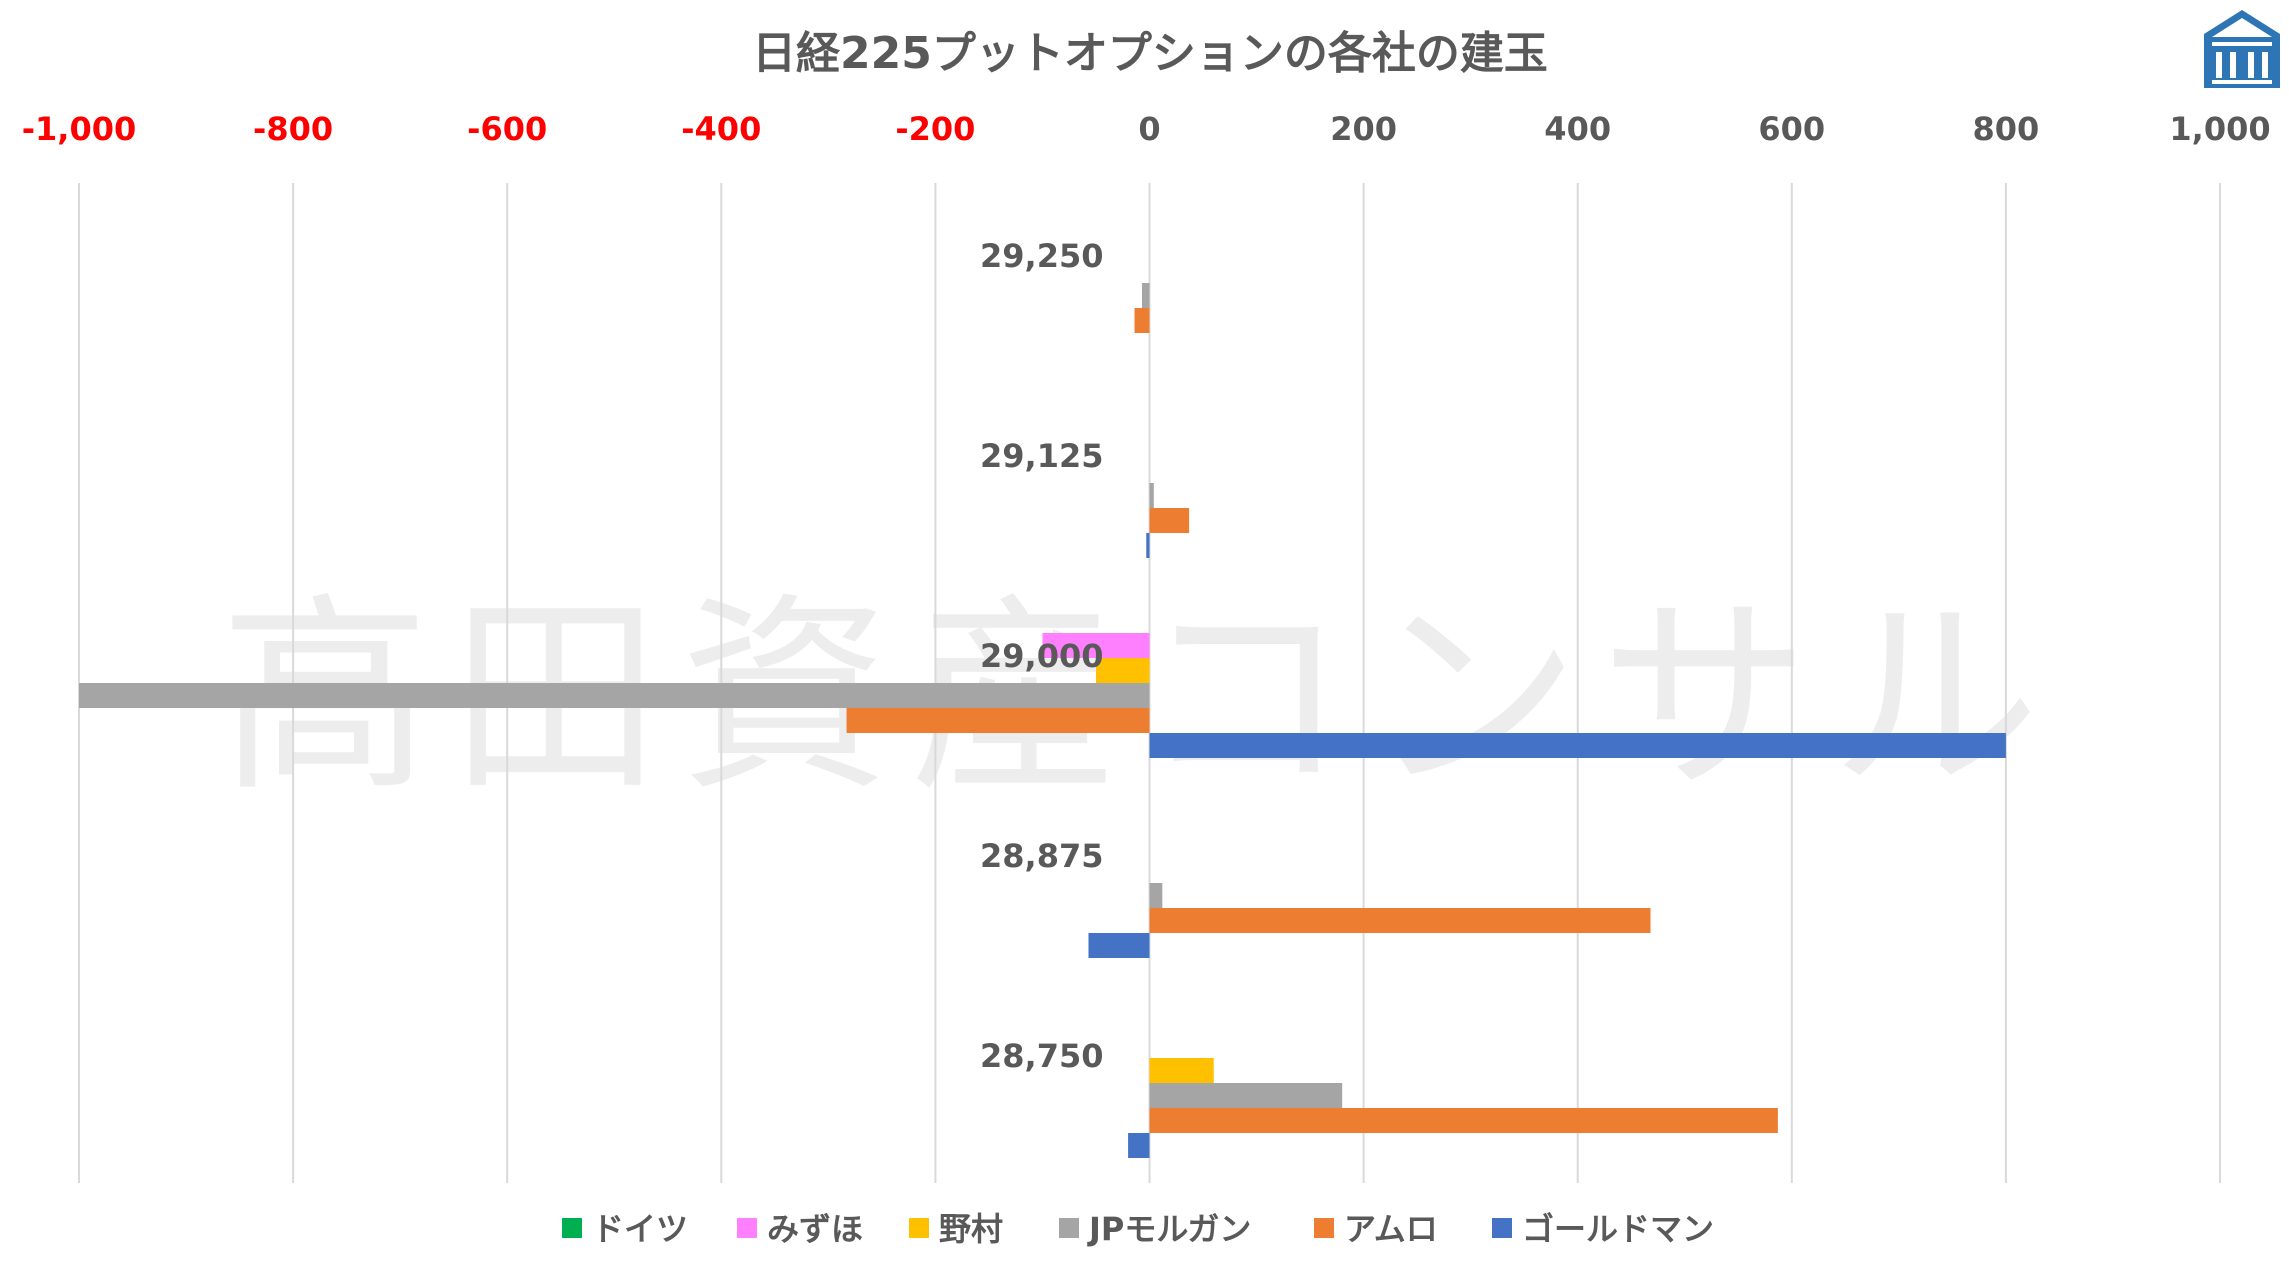  I want to click on x-tick-label: -200, so click(935, 129).